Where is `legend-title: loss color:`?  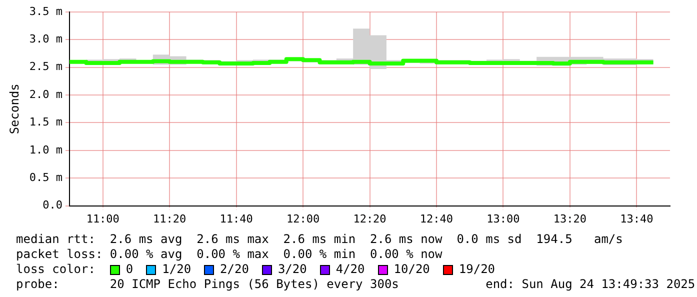
legend-title: loss color: is located at coordinates (56, 269).